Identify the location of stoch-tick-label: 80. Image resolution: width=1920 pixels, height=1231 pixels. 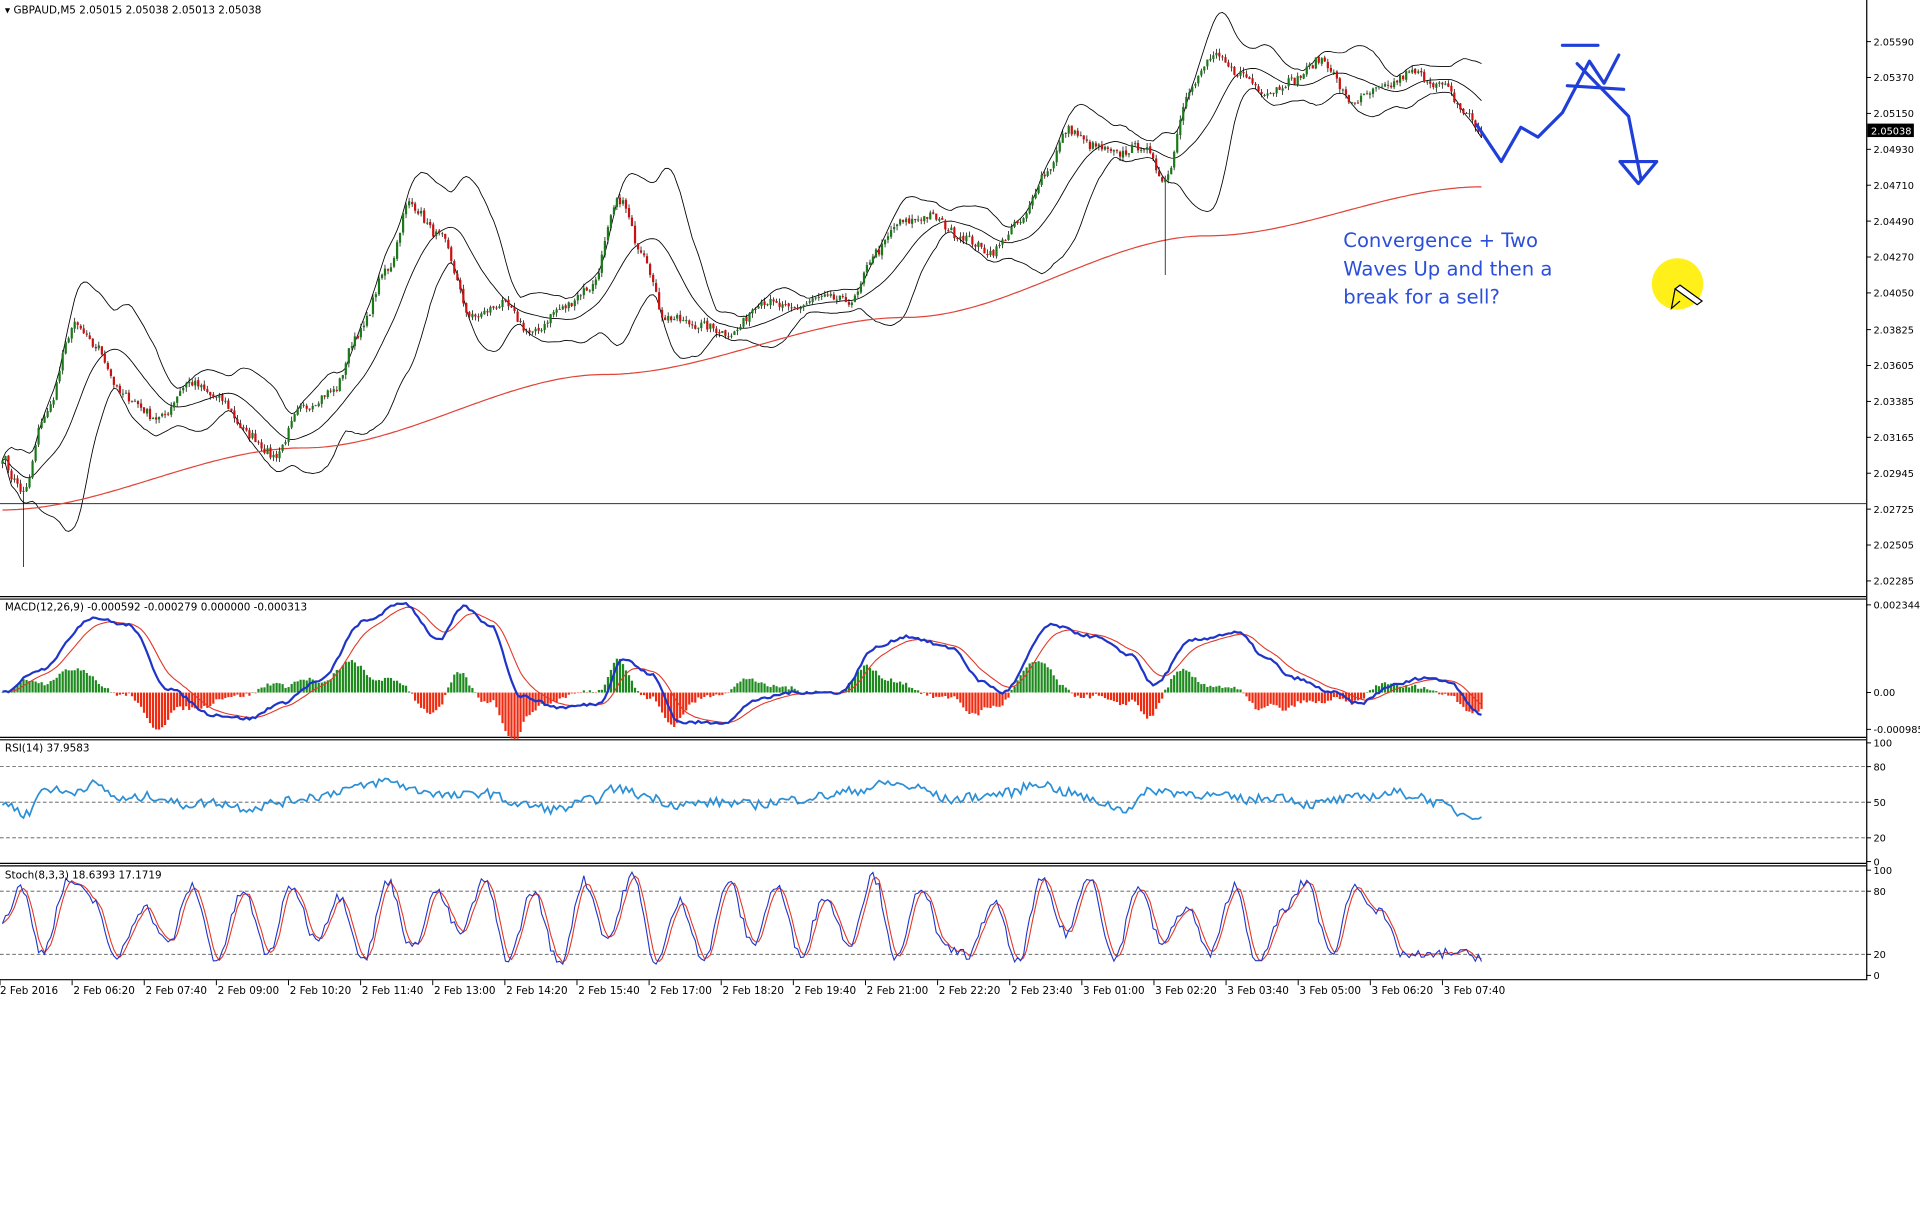
(1879, 892).